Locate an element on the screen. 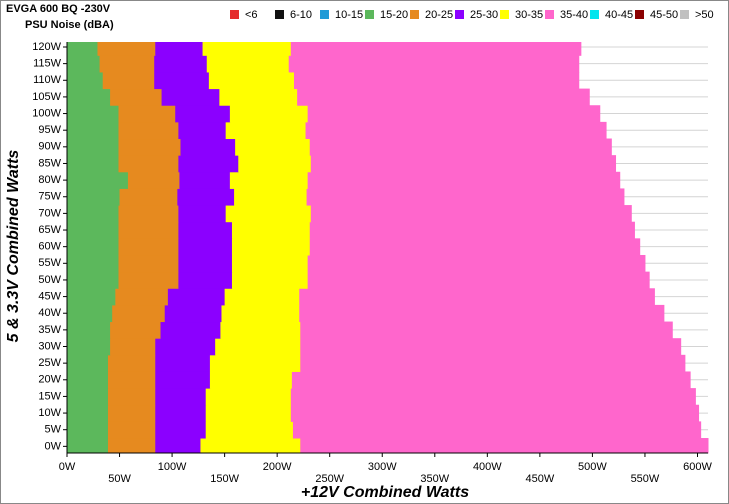 The height and width of the screenshot is (504, 729). y-tick-label: 75W is located at coordinates (49, 197).